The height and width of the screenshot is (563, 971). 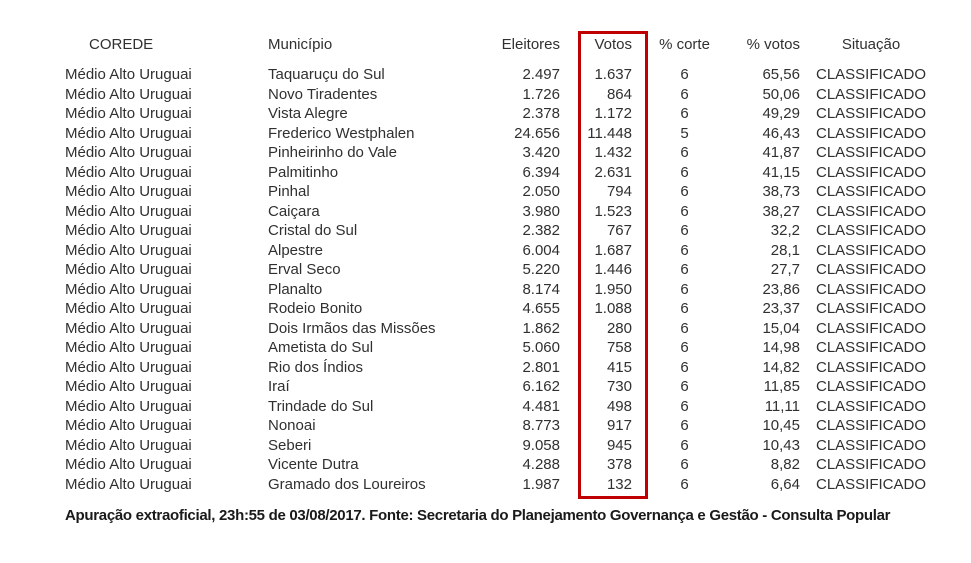 I want to click on cell-municipio: Frederico Westphalen, so click(x=341, y=133).